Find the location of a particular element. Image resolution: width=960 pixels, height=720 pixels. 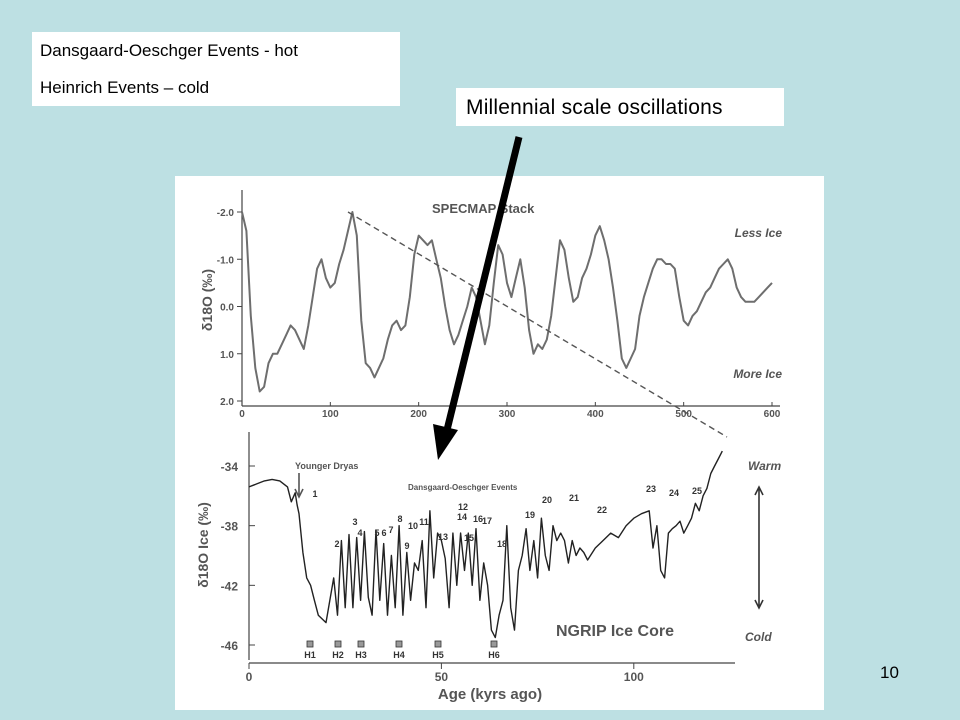

callout-text: Millennial scale oscillations is located at coordinates (594, 107).